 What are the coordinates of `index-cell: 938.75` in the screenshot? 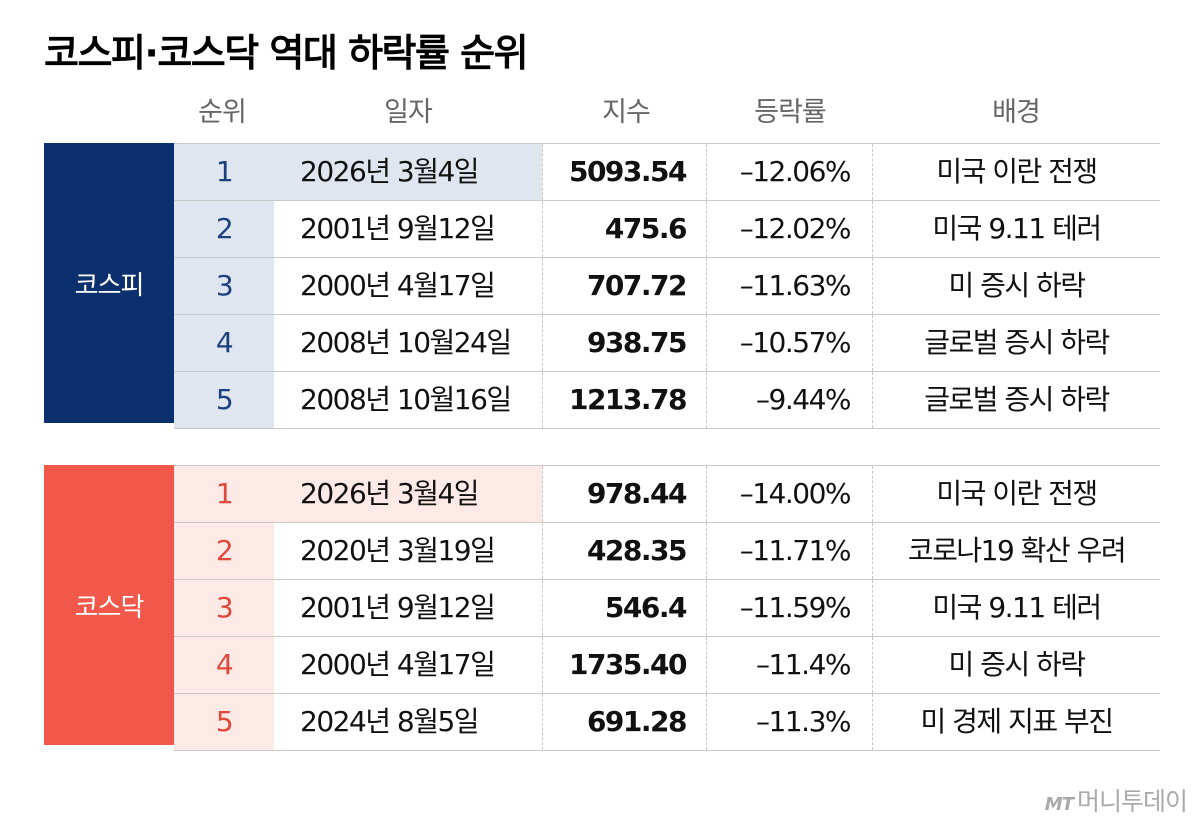 It's located at (624, 343).